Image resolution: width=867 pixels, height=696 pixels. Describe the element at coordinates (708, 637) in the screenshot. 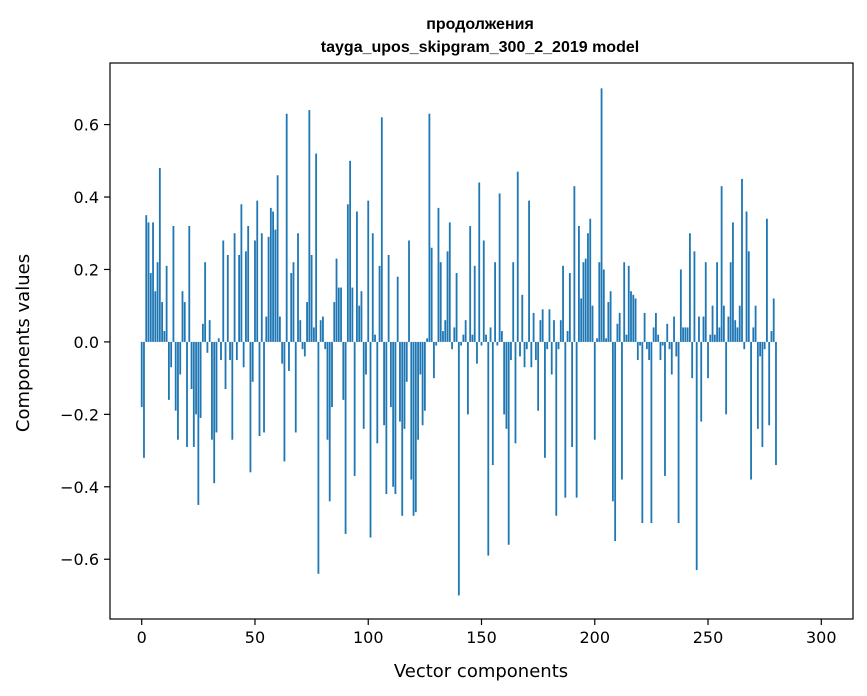

I see `x-tick-label-5: 250` at that location.